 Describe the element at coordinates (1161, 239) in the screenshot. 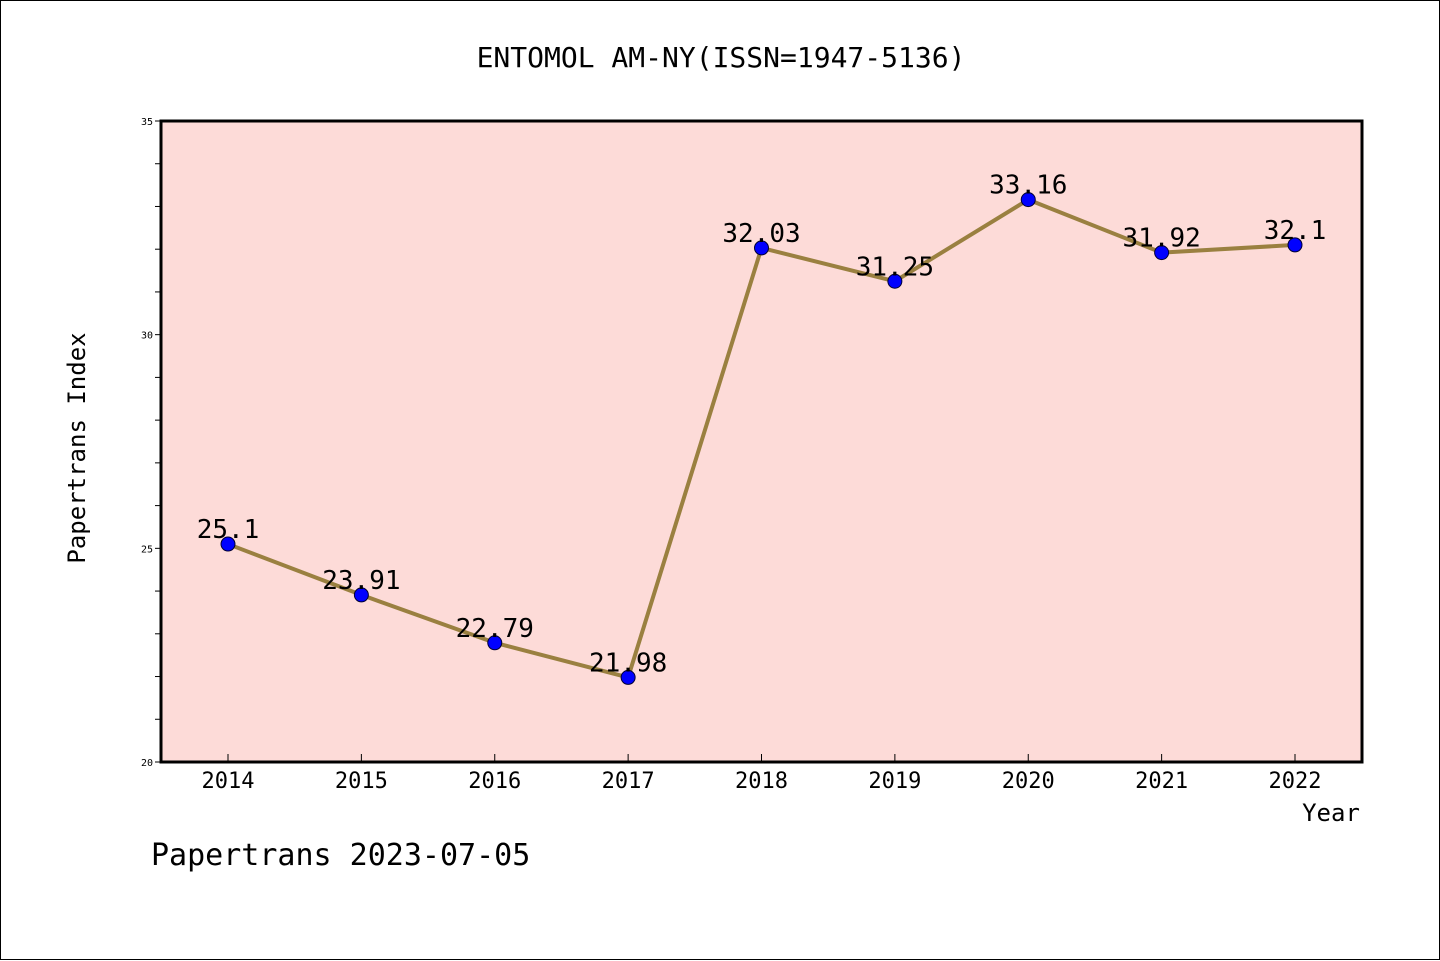

I see `data-label: 31.92` at that location.